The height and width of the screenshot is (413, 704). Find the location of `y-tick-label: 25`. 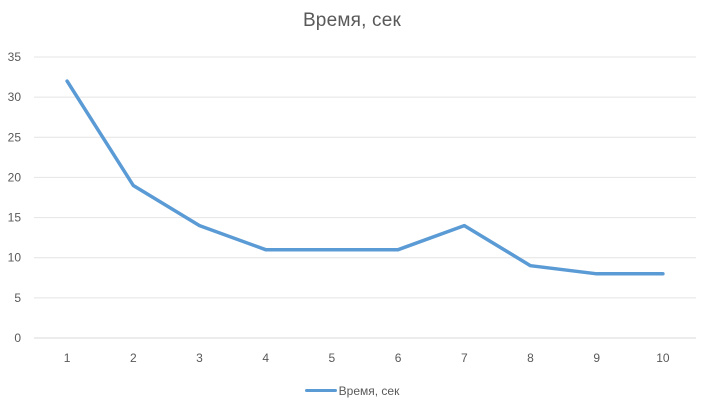

y-tick-label: 25 is located at coordinates (15, 137).